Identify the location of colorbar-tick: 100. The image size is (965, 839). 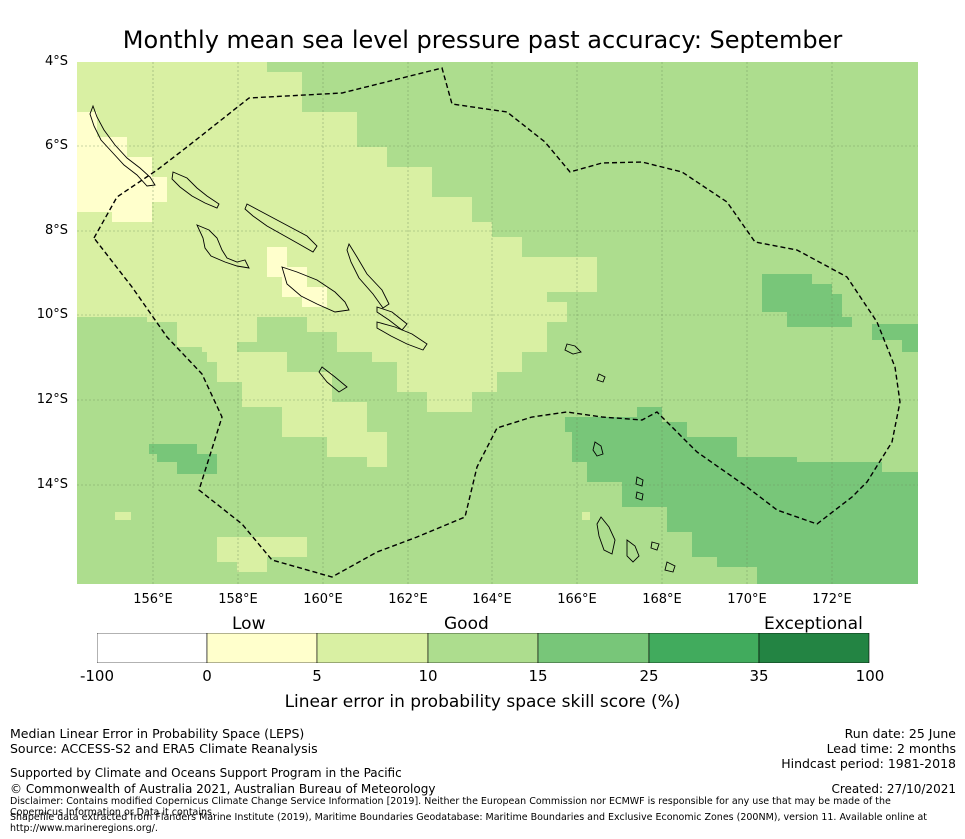
(870, 676).